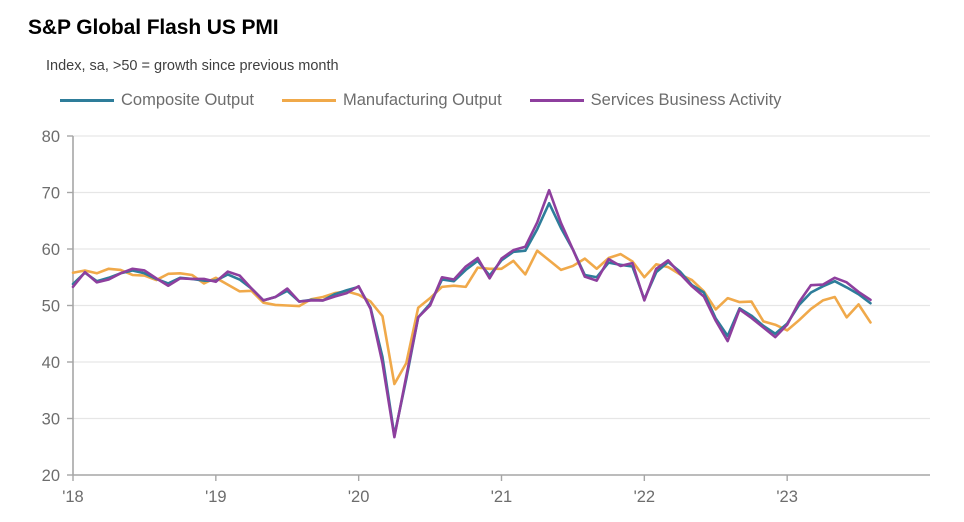 The image size is (964, 522). What do you see at coordinates (502, 497) in the screenshot?
I see `x-axis-tick-label: '21` at bounding box center [502, 497].